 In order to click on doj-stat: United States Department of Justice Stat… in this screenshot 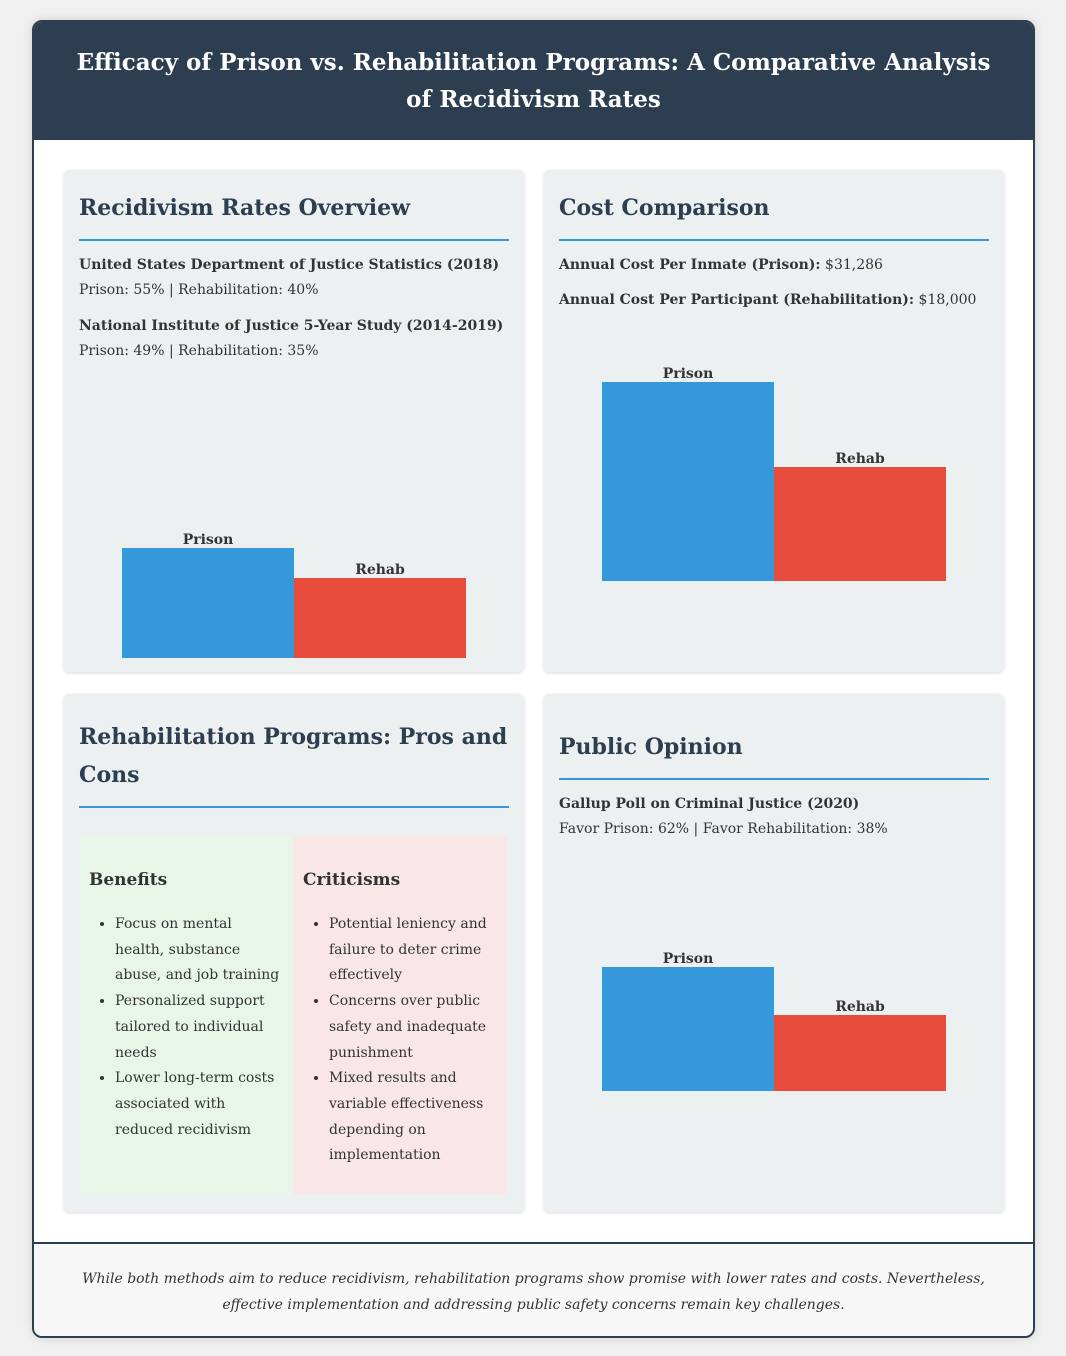, I will do `click(294, 278)`.